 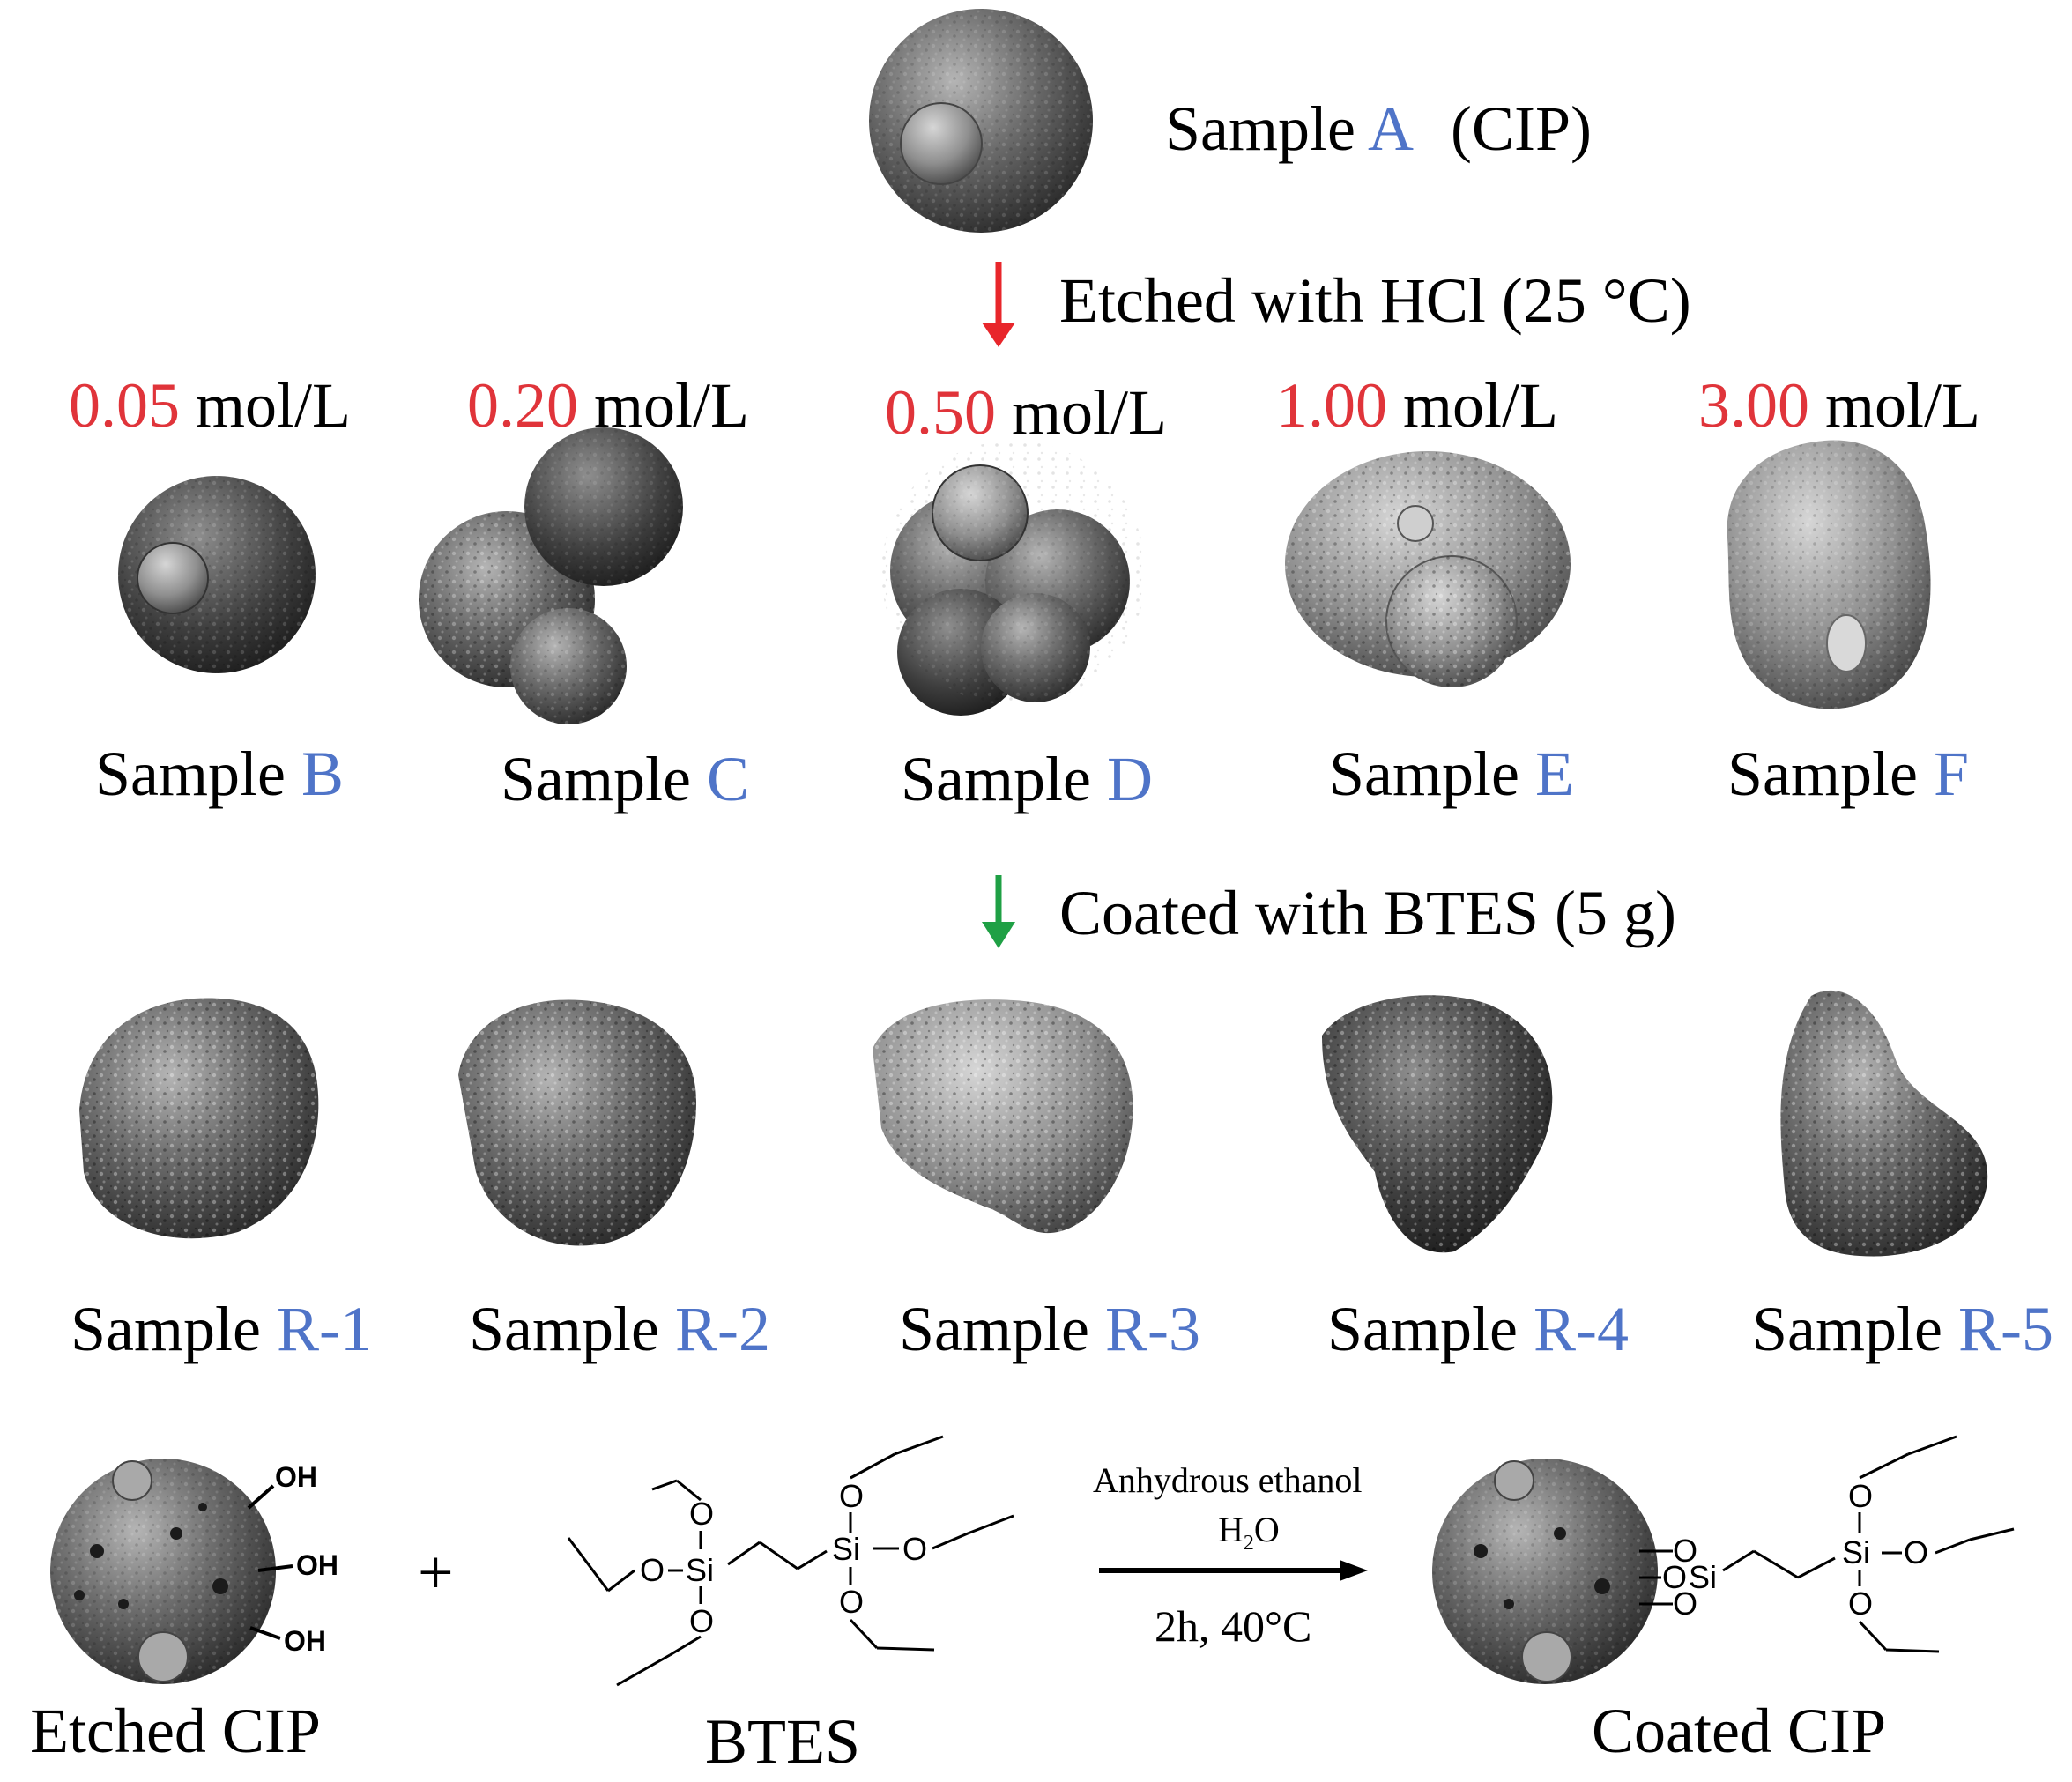 I want to click on sem-particle-r3, so click(x=1003, y=1116).